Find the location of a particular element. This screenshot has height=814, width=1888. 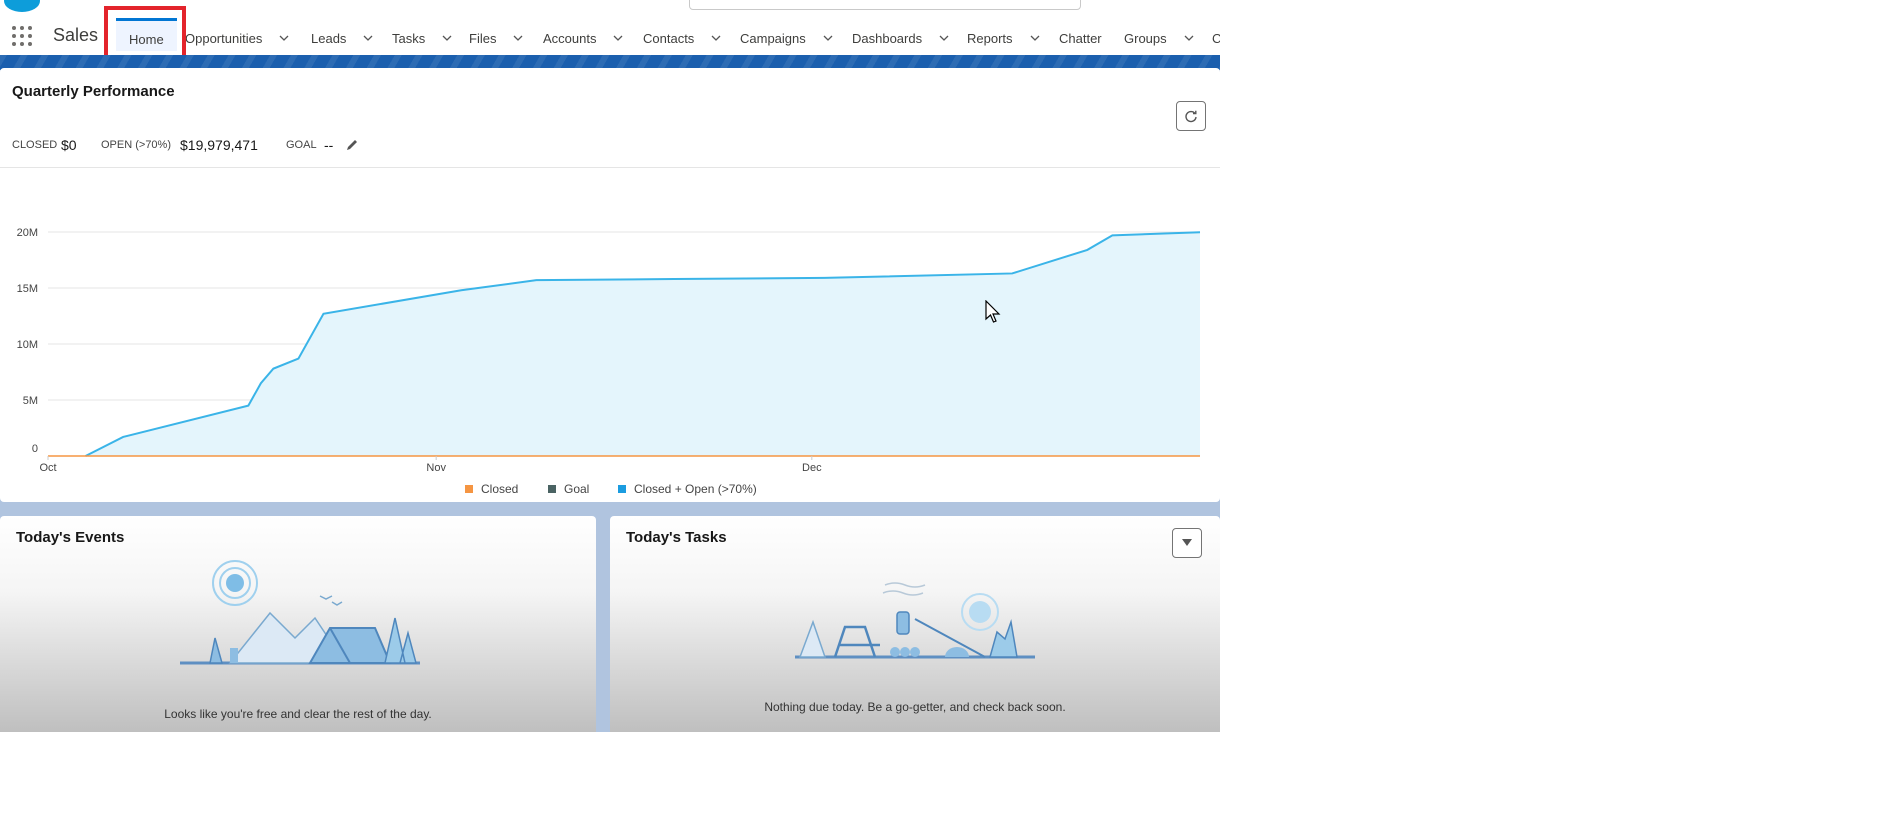

legend-item-goal: Goal is located at coordinates (568, 489).